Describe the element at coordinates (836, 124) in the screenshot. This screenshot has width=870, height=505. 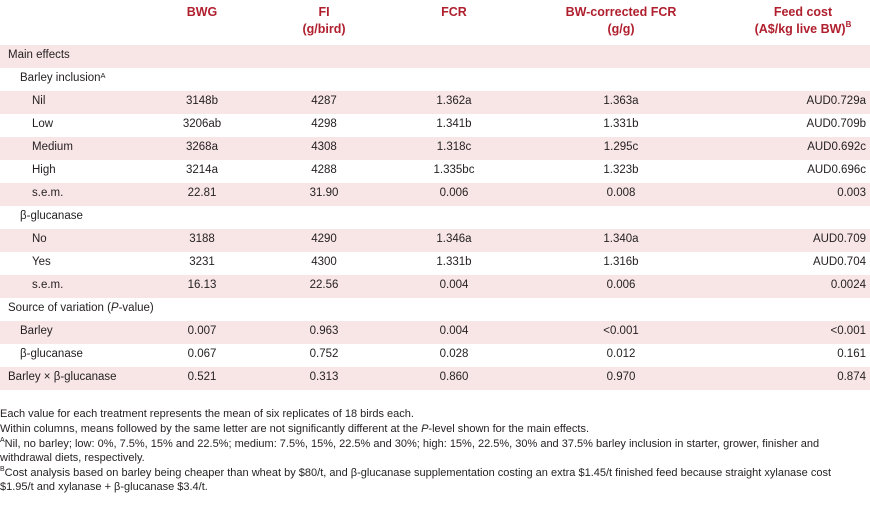
I see `cell-feed-cost: AUD0.709b` at that location.